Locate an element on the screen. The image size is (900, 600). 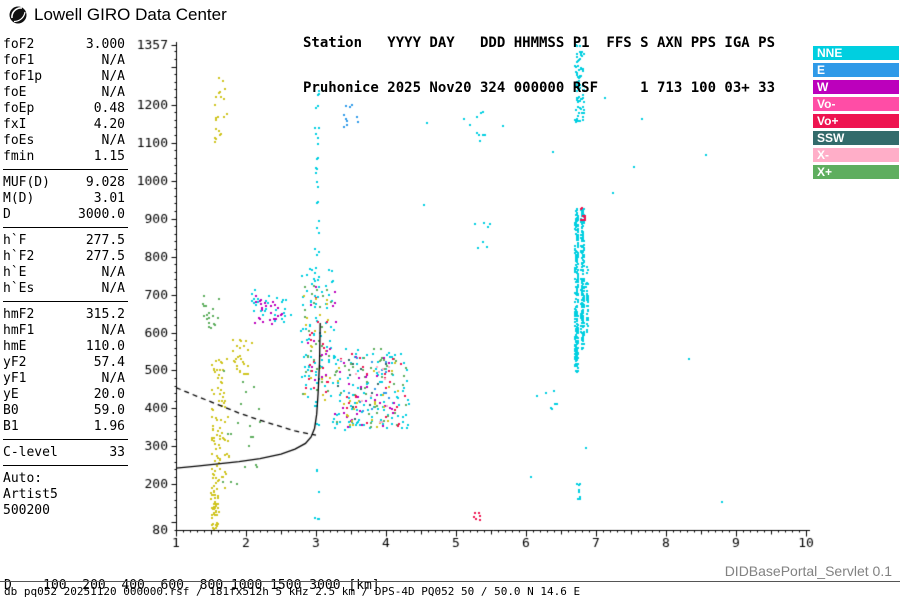
param-value: 3000.0 is located at coordinates (101, 214).